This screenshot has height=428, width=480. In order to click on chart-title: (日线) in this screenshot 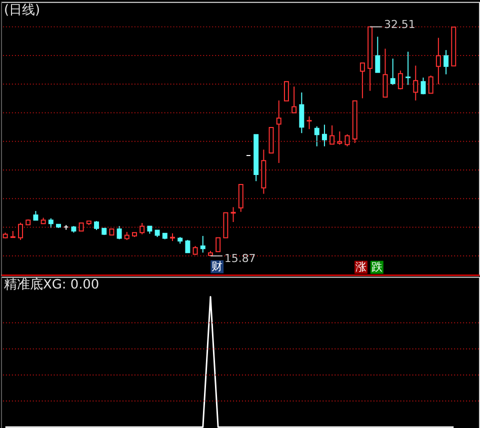, I will do `click(22, 10)`.